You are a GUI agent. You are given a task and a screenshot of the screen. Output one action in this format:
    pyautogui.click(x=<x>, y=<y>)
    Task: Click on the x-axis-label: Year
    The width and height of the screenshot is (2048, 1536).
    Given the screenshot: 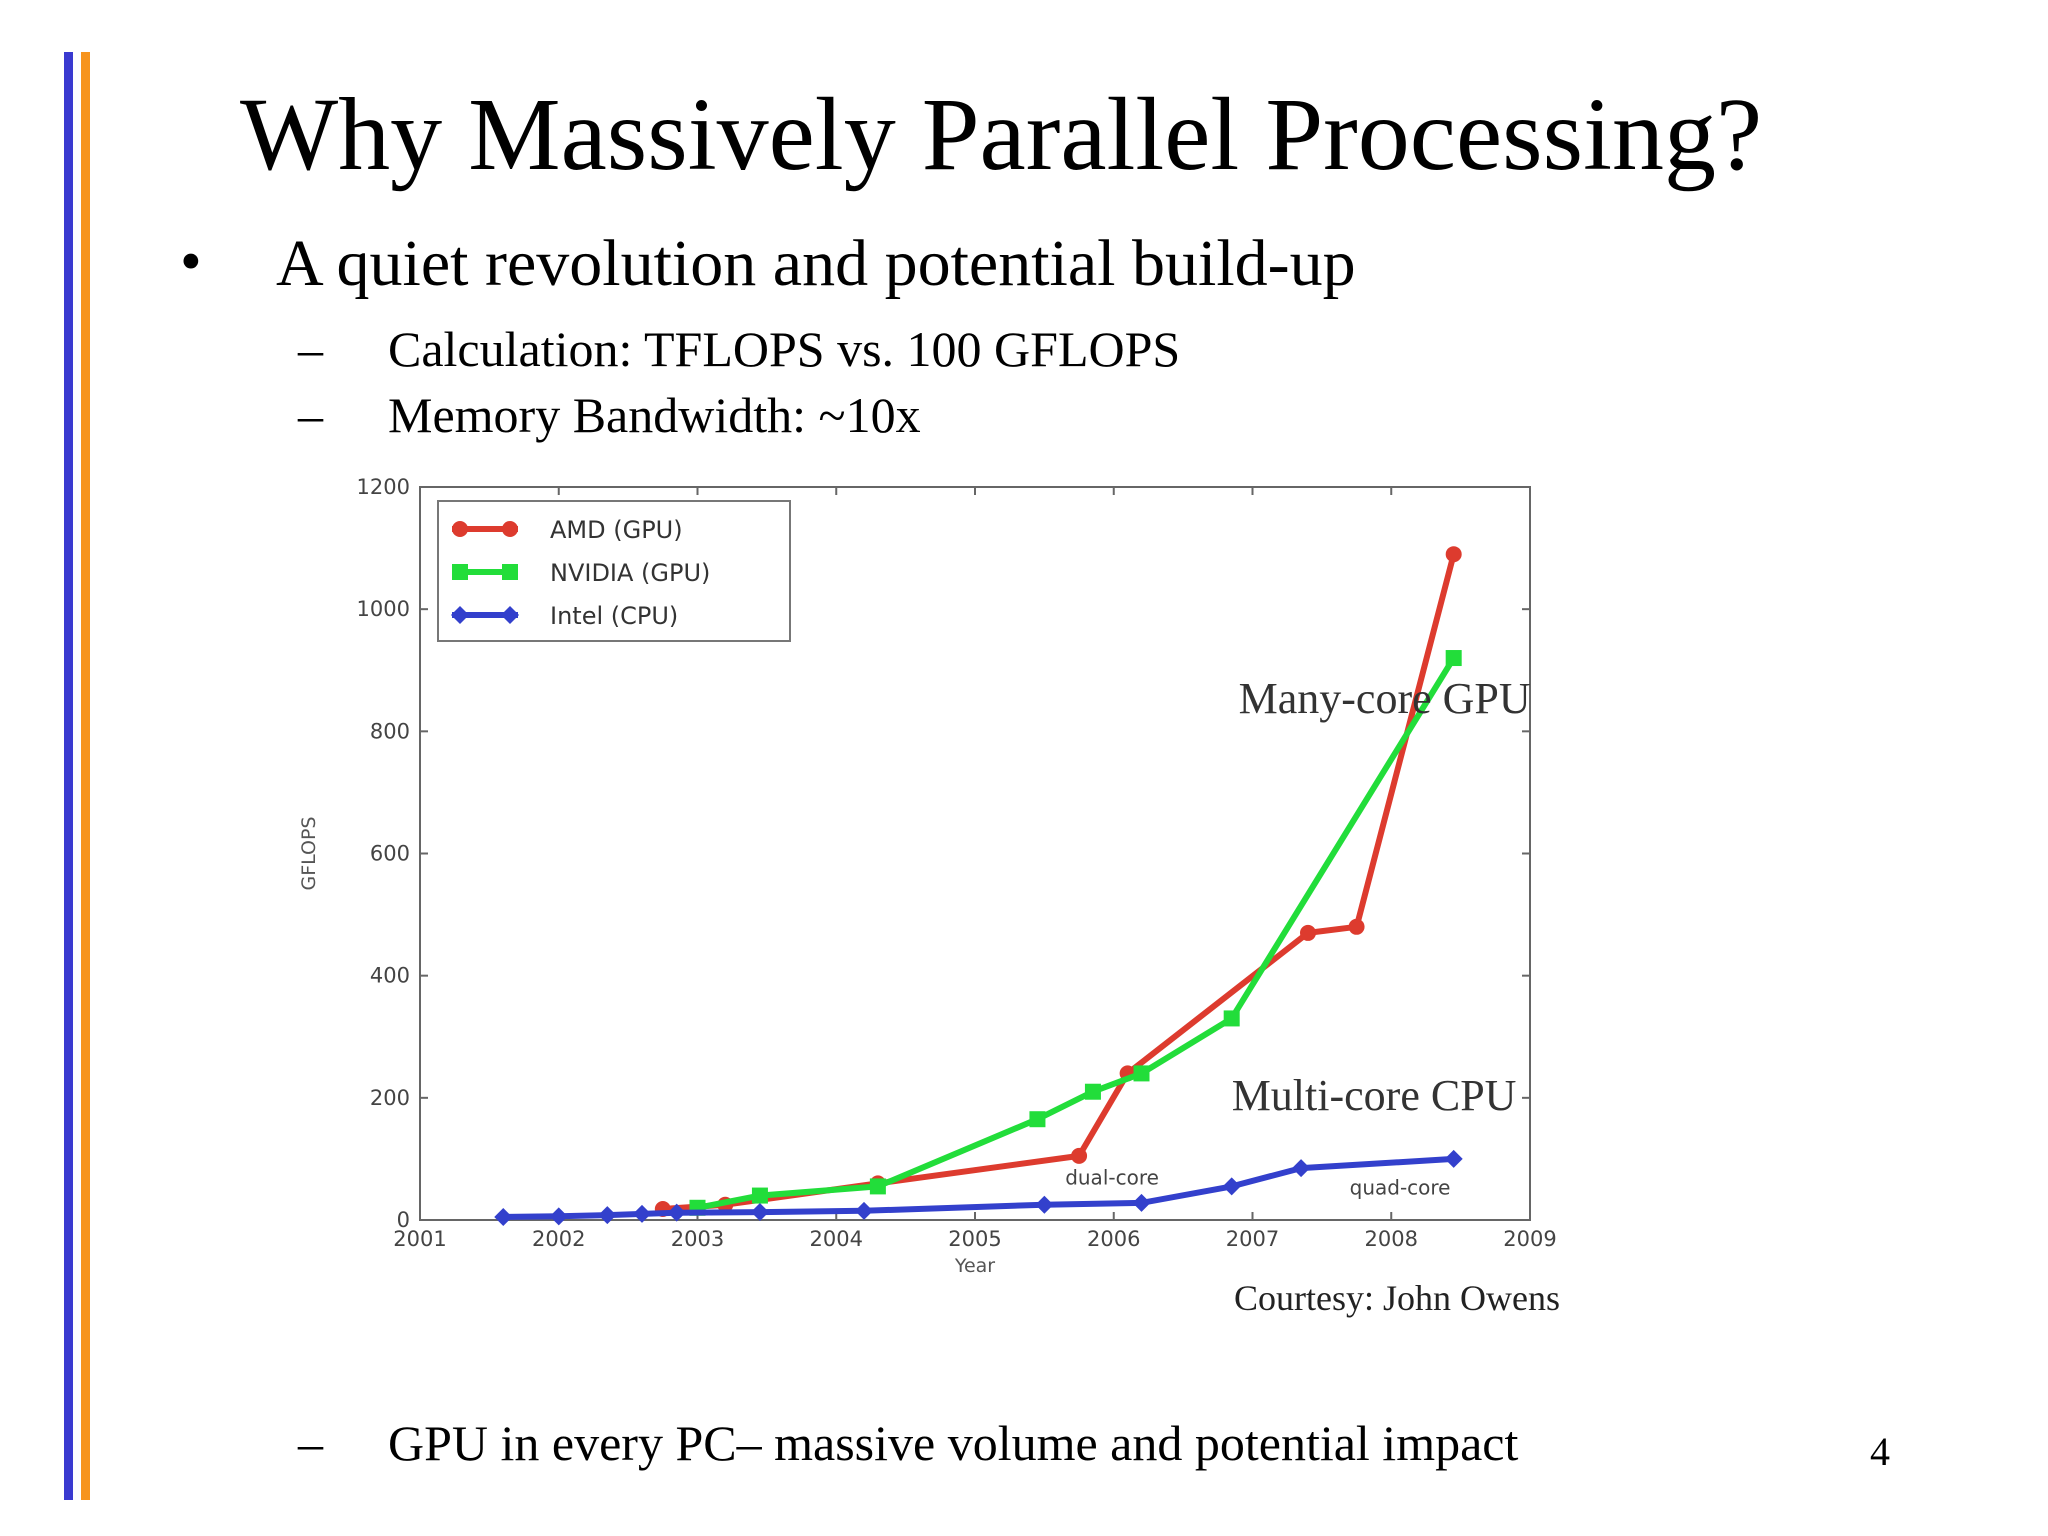 What is the action you would take?
    pyautogui.click(x=974, y=1266)
    